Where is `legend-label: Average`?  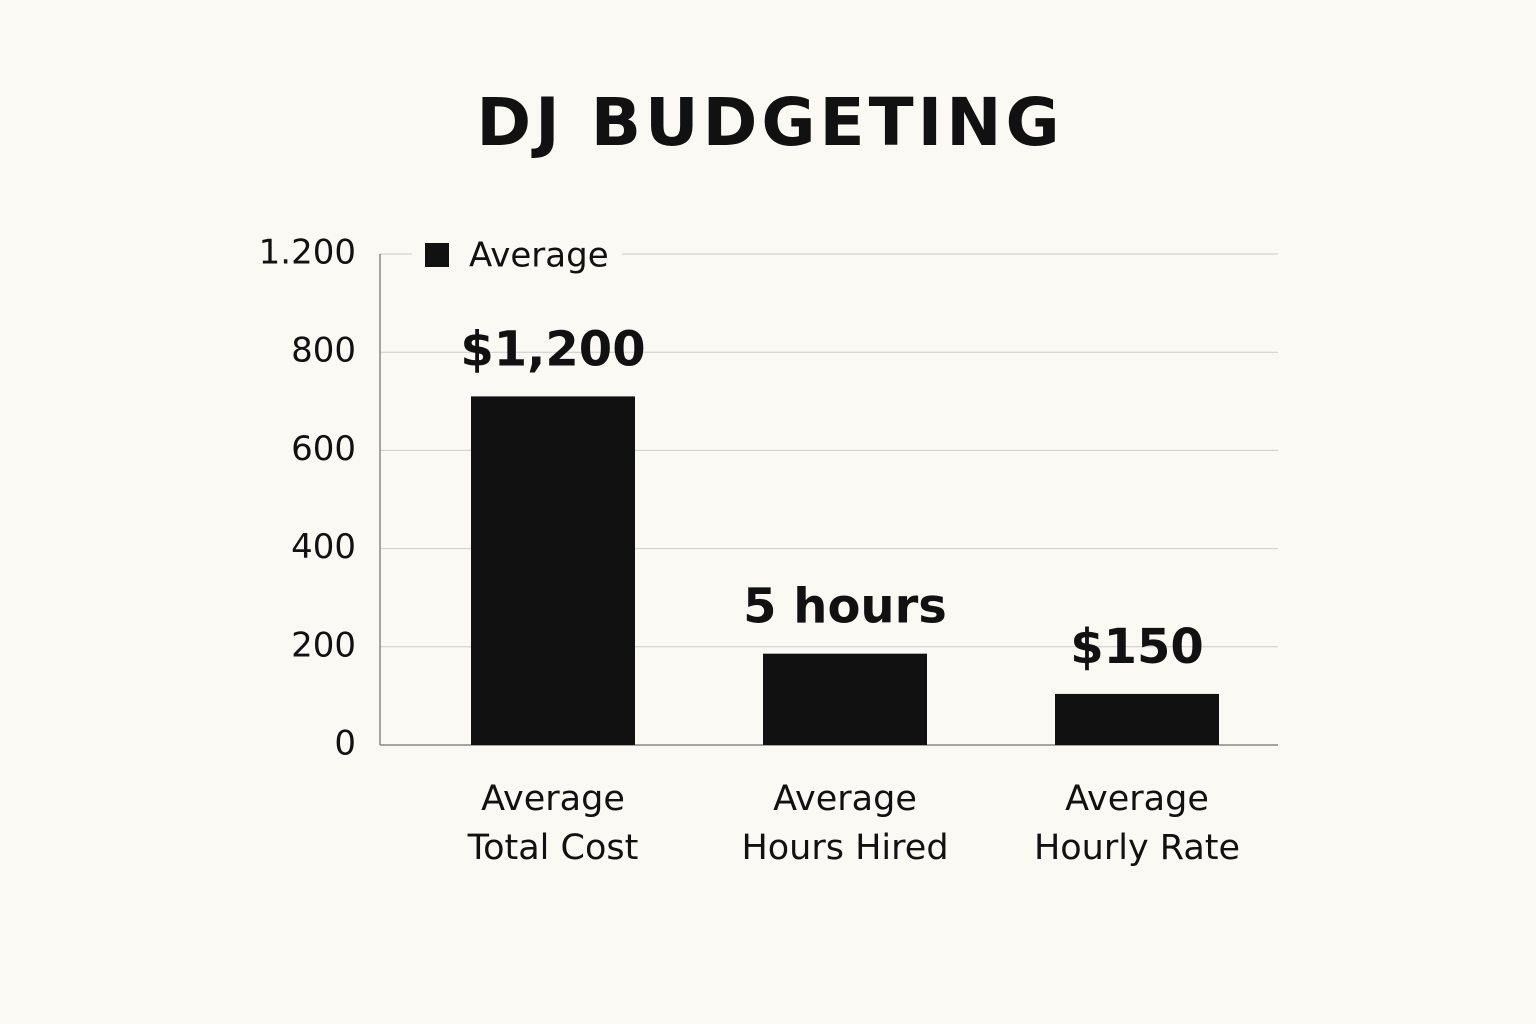
legend-label: Average is located at coordinates (539, 256).